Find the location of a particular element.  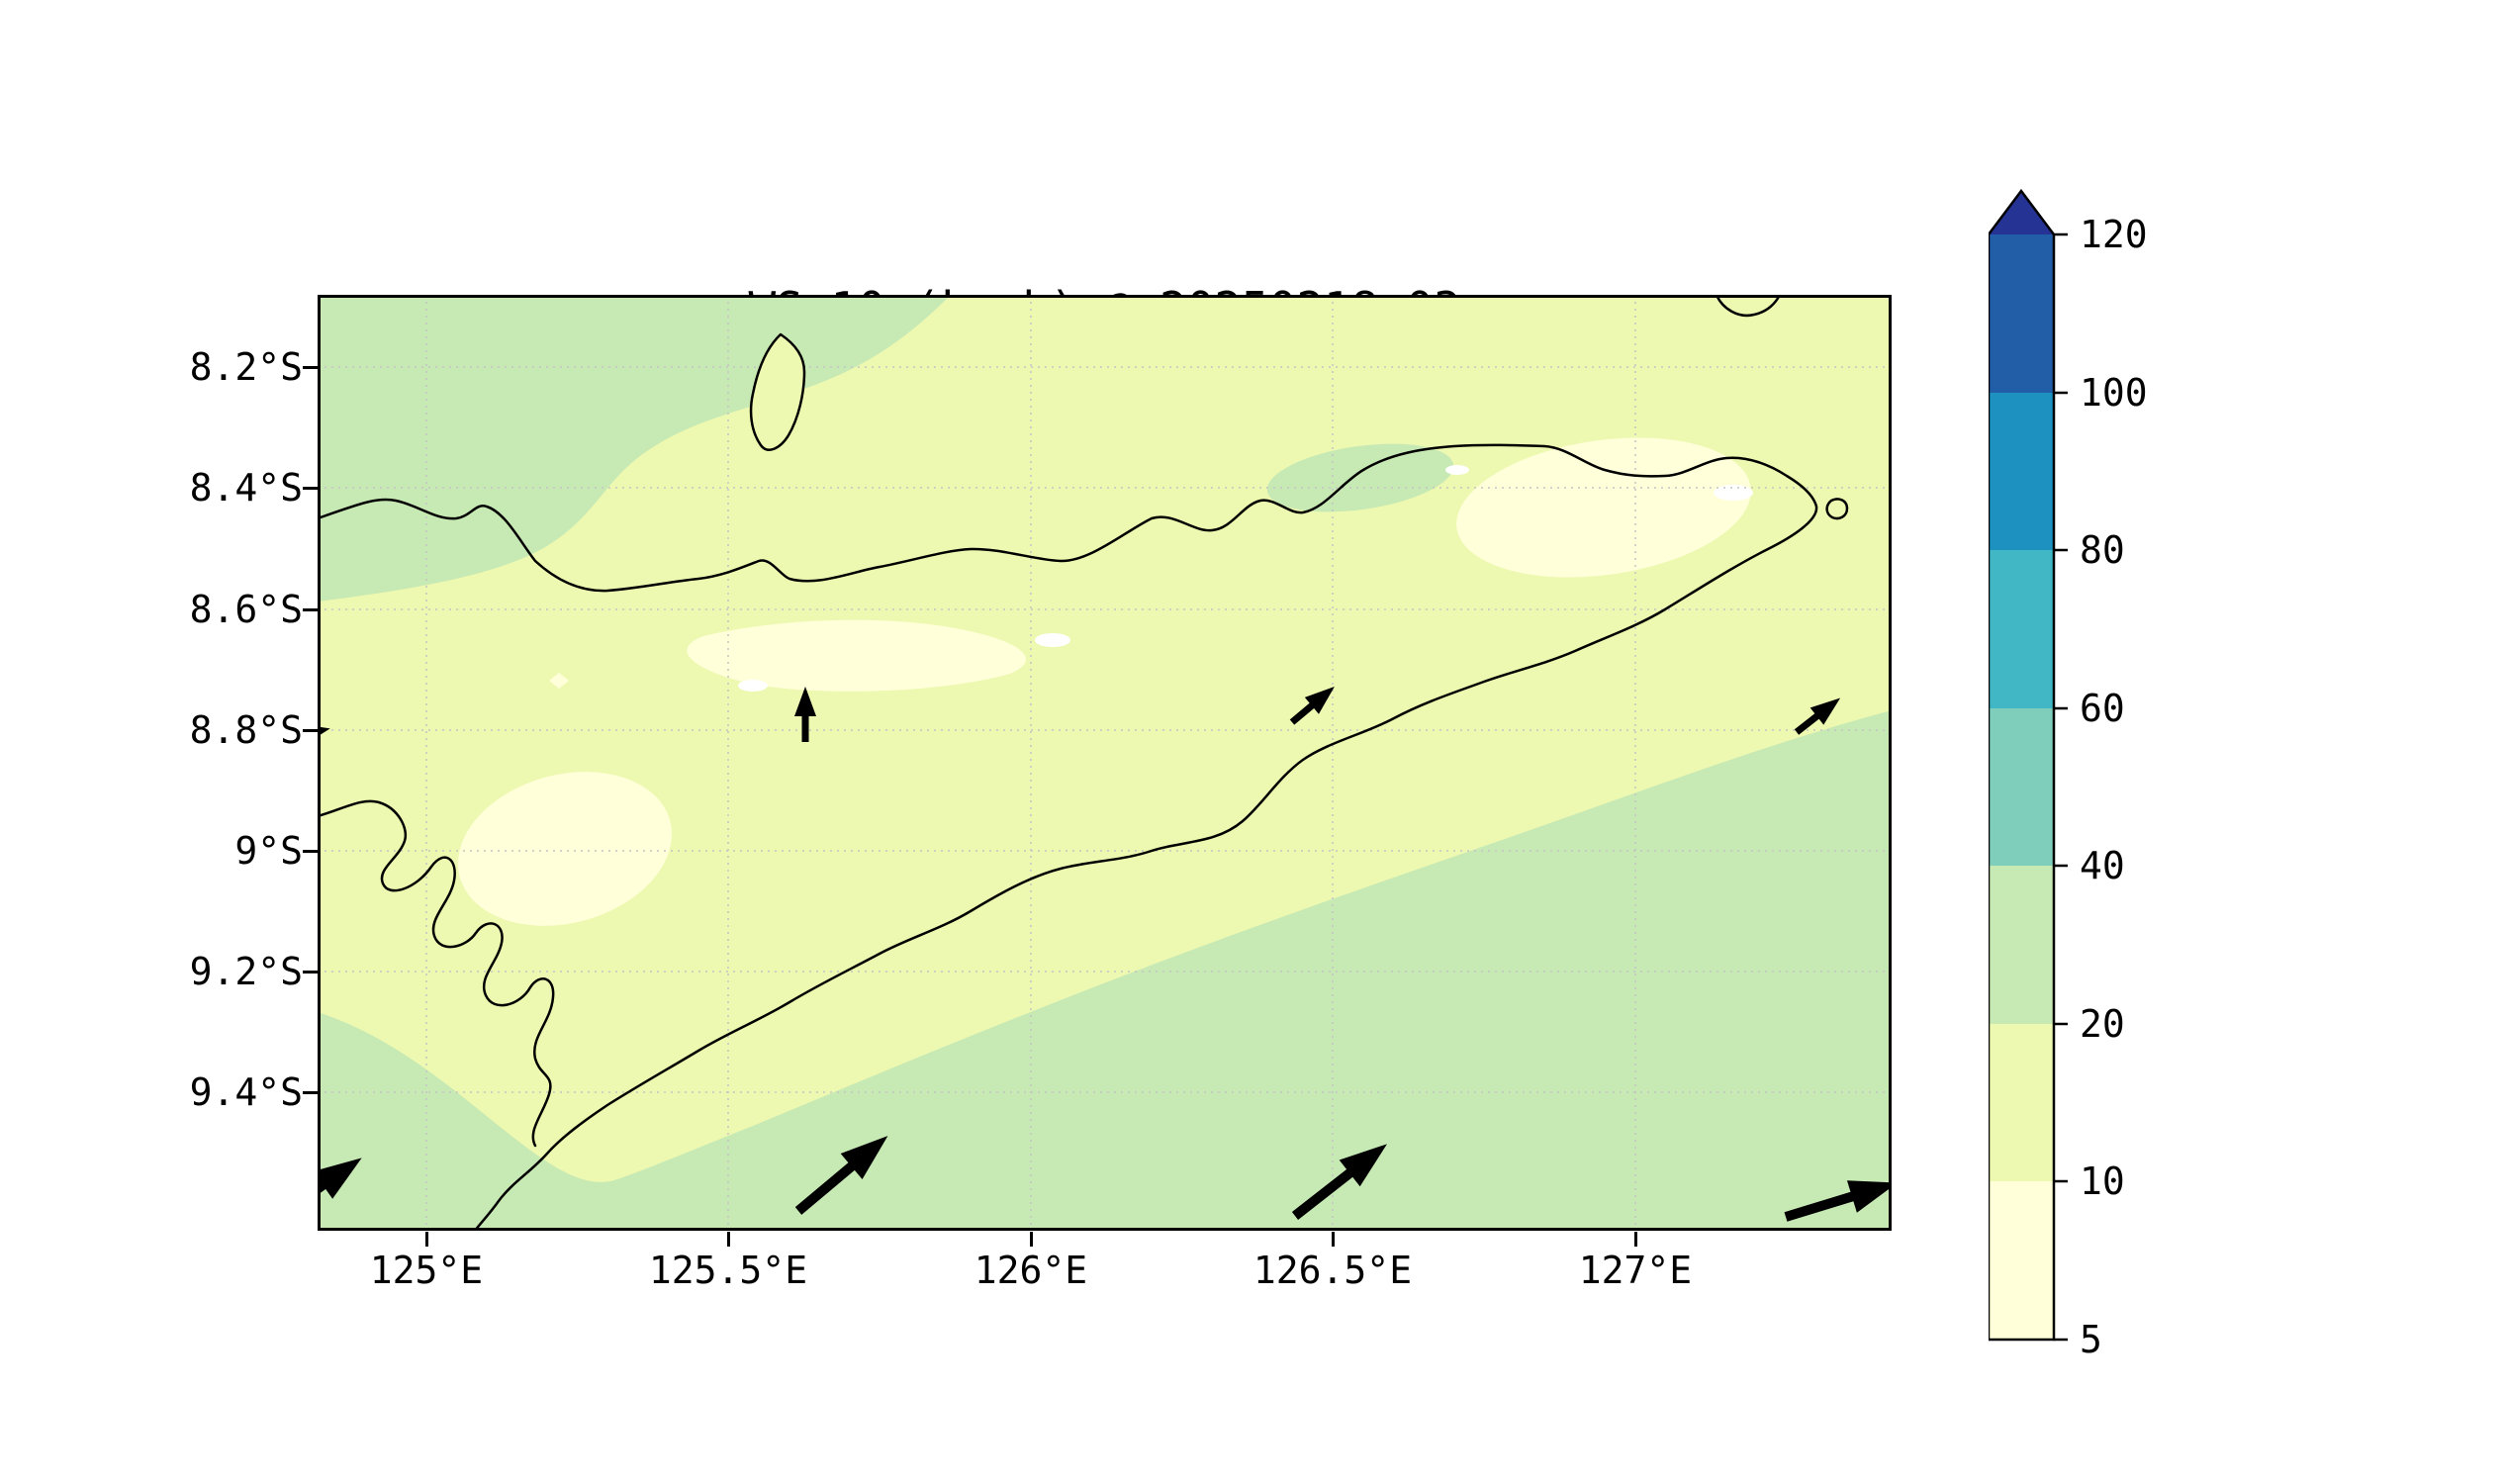

x-tick-label-127e: 127°E is located at coordinates (1635, 1270).